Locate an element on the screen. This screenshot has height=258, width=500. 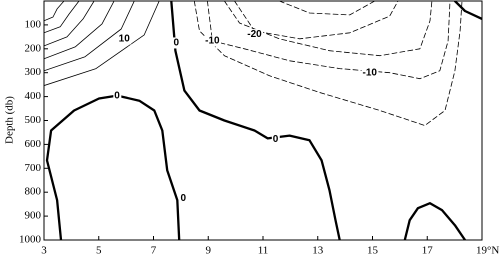
y-tick-label: 800 is located at coordinates (33, 192).